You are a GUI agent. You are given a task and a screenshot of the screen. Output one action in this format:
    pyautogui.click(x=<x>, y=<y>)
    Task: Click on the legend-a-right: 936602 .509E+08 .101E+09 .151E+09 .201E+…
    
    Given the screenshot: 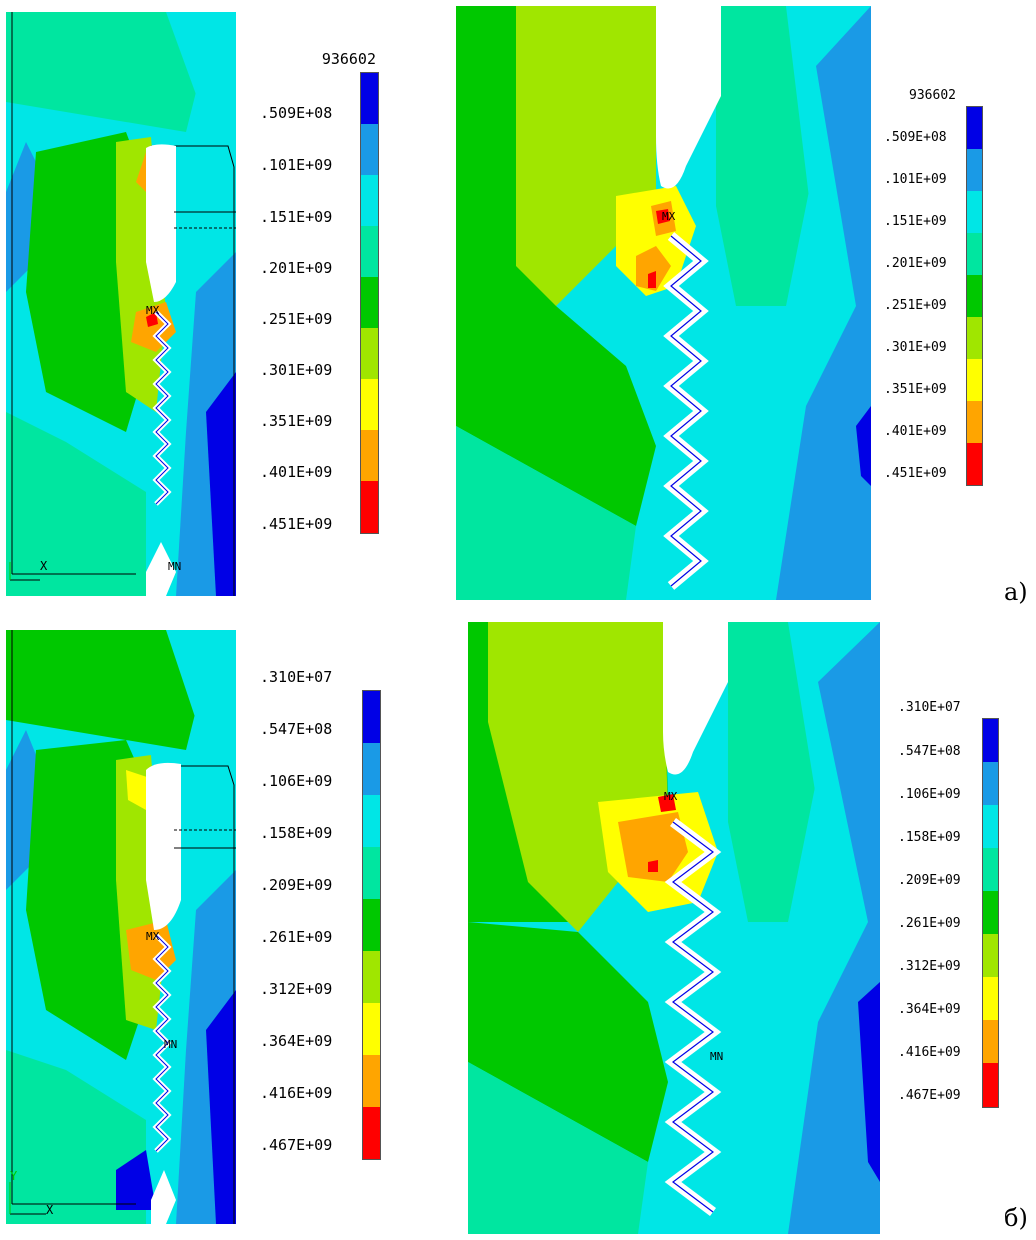 What is the action you would take?
    pyautogui.click(x=935, y=288)
    